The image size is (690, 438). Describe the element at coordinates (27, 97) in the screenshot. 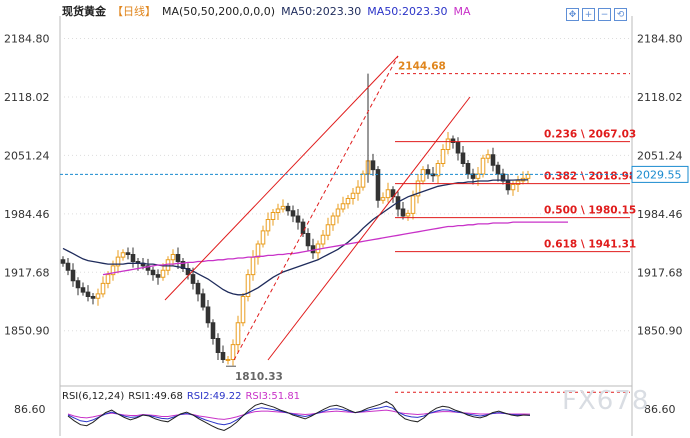

I see `y-tick-label-left: 2118.02` at that location.